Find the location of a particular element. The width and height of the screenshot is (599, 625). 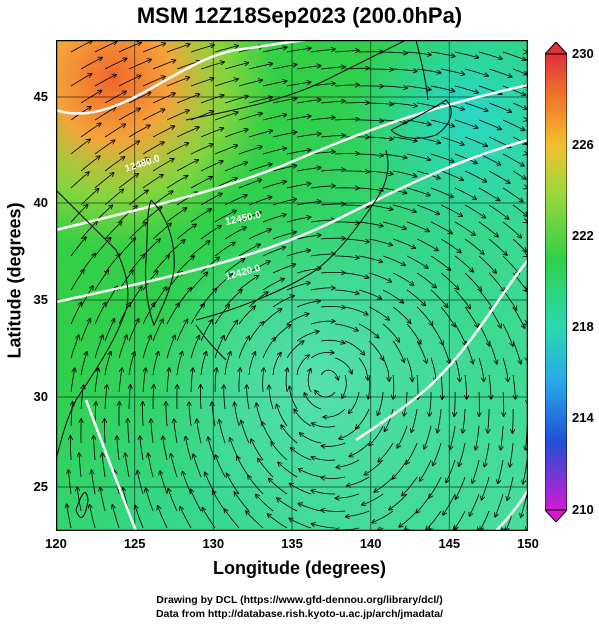

coastline-taiwan is located at coordinates (82, 505).